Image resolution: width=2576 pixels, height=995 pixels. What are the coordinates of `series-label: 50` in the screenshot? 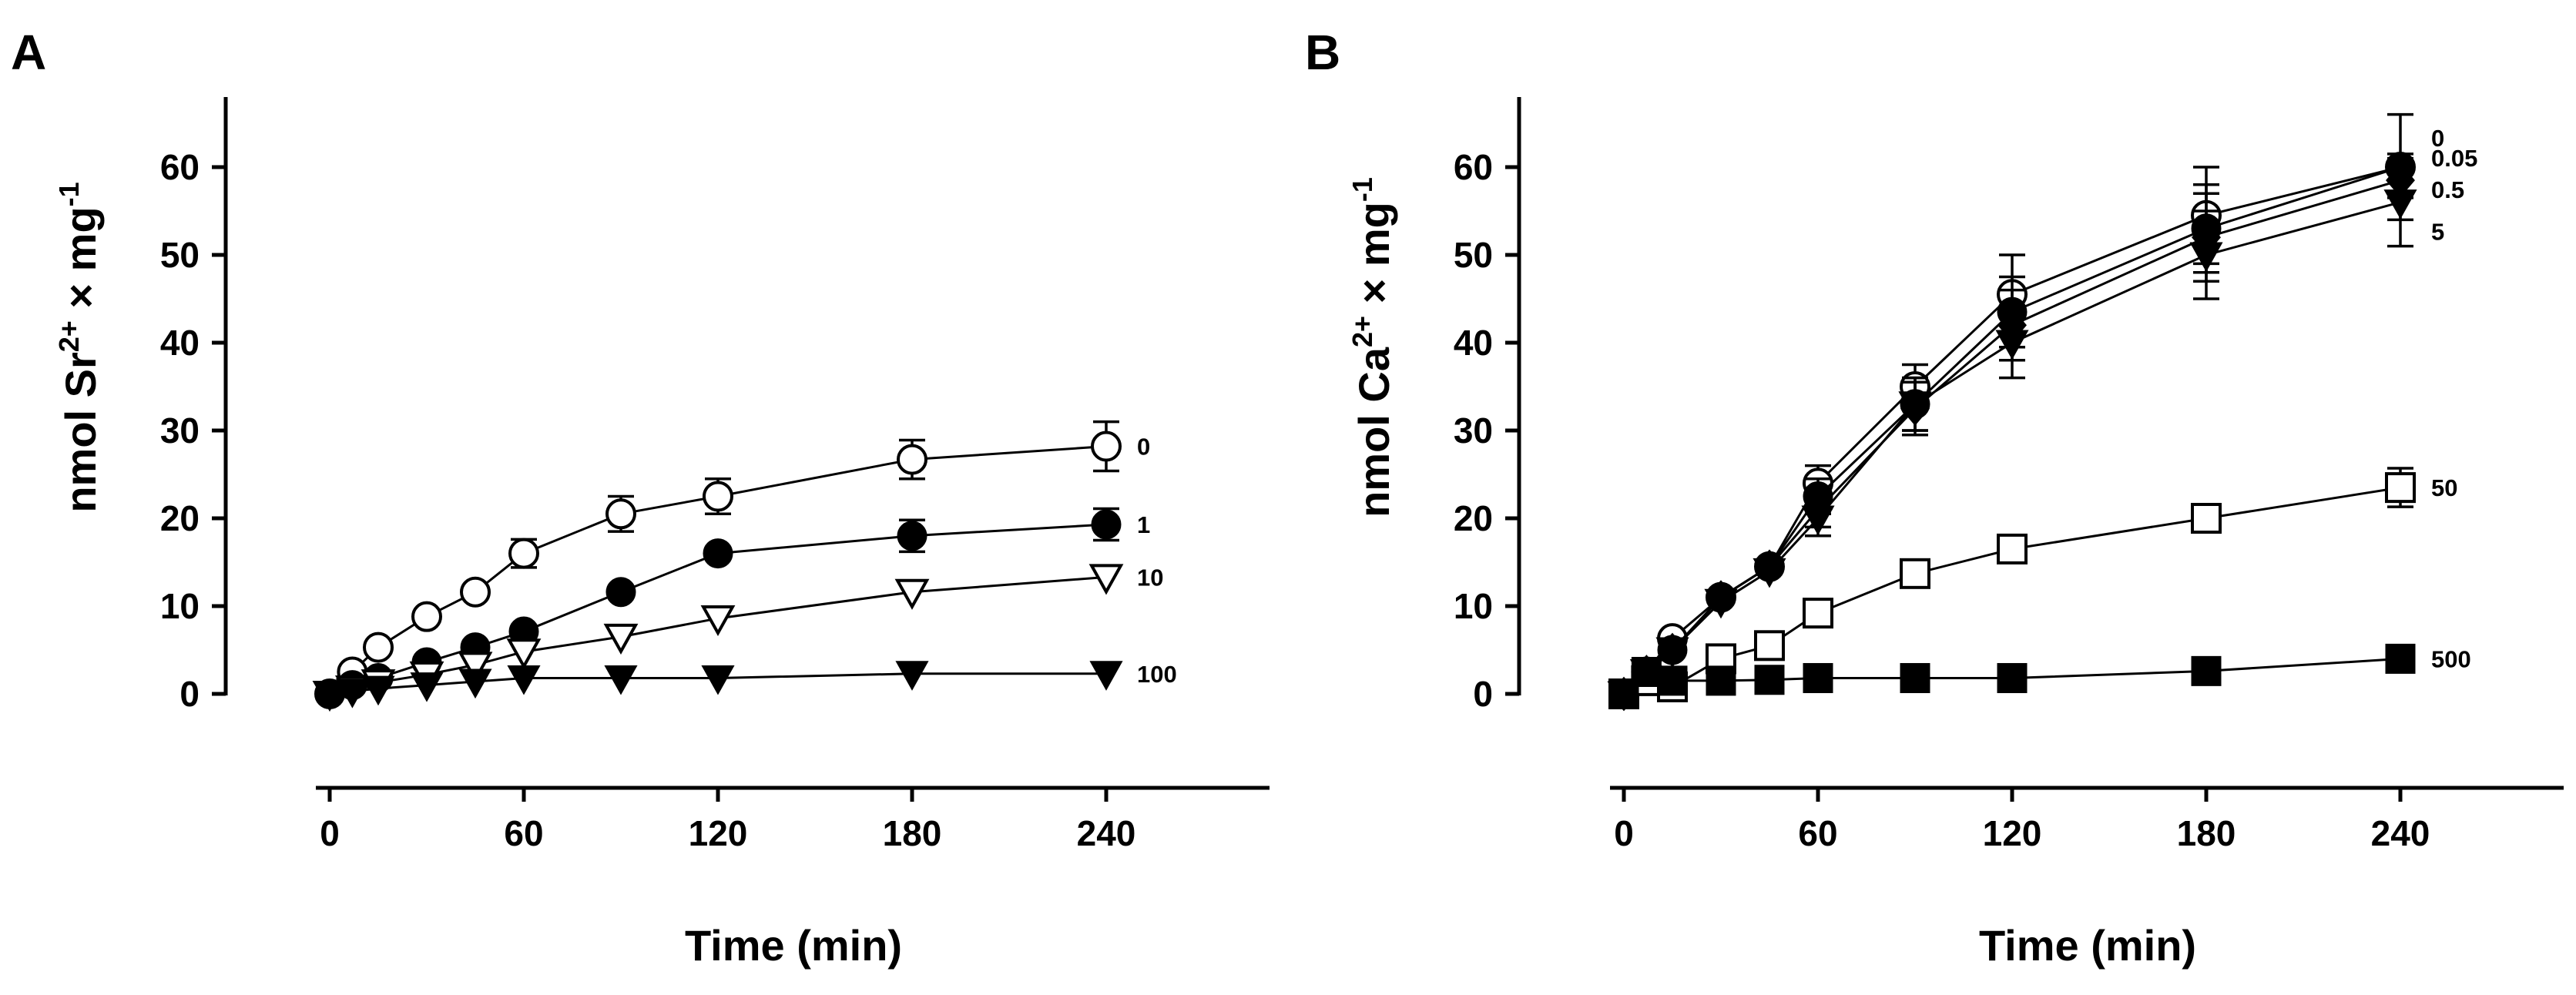 It's located at (2444, 487).